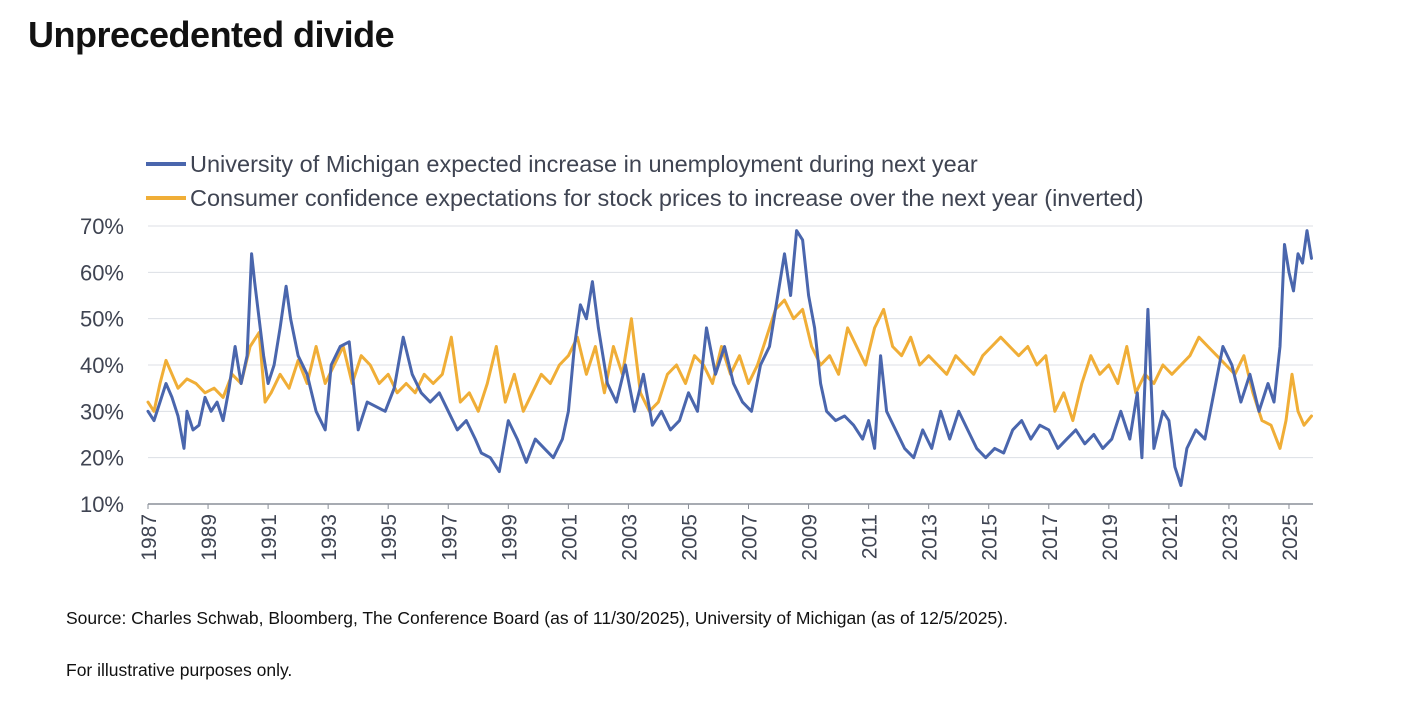 This screenshot has height=712, width=1422. What do you see at coordinates (211, 34) in the screenshot?
I see `page-title: Unprecedented divide` at bounding box center [211, 34].